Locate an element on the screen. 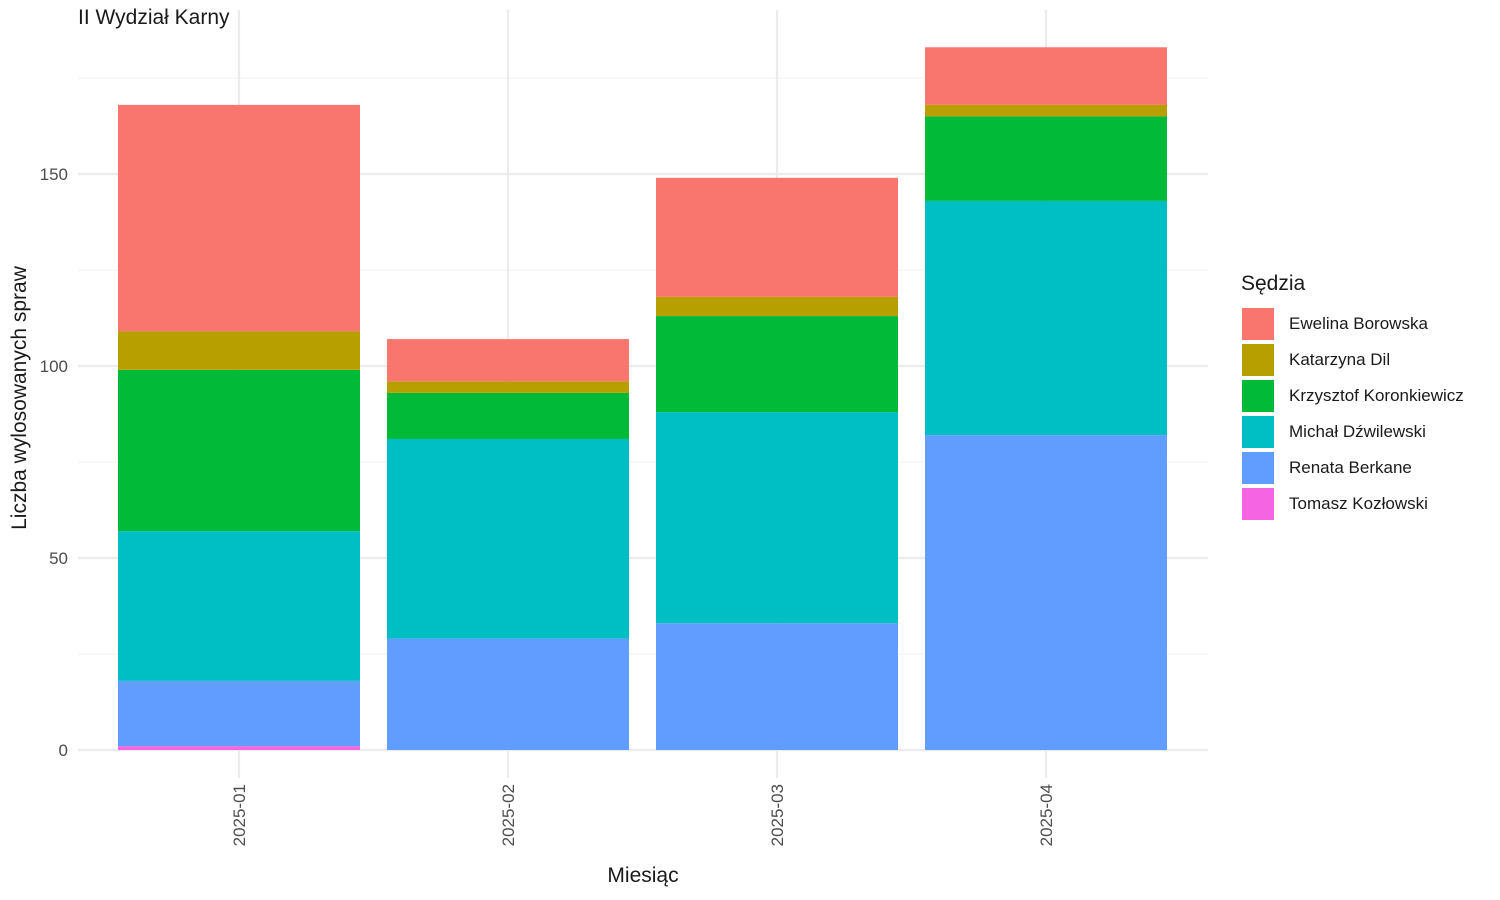 The height and width of the screenshot is (900, 1500). x-tick-label: 2025-01 is located at coordinates (239, 815).